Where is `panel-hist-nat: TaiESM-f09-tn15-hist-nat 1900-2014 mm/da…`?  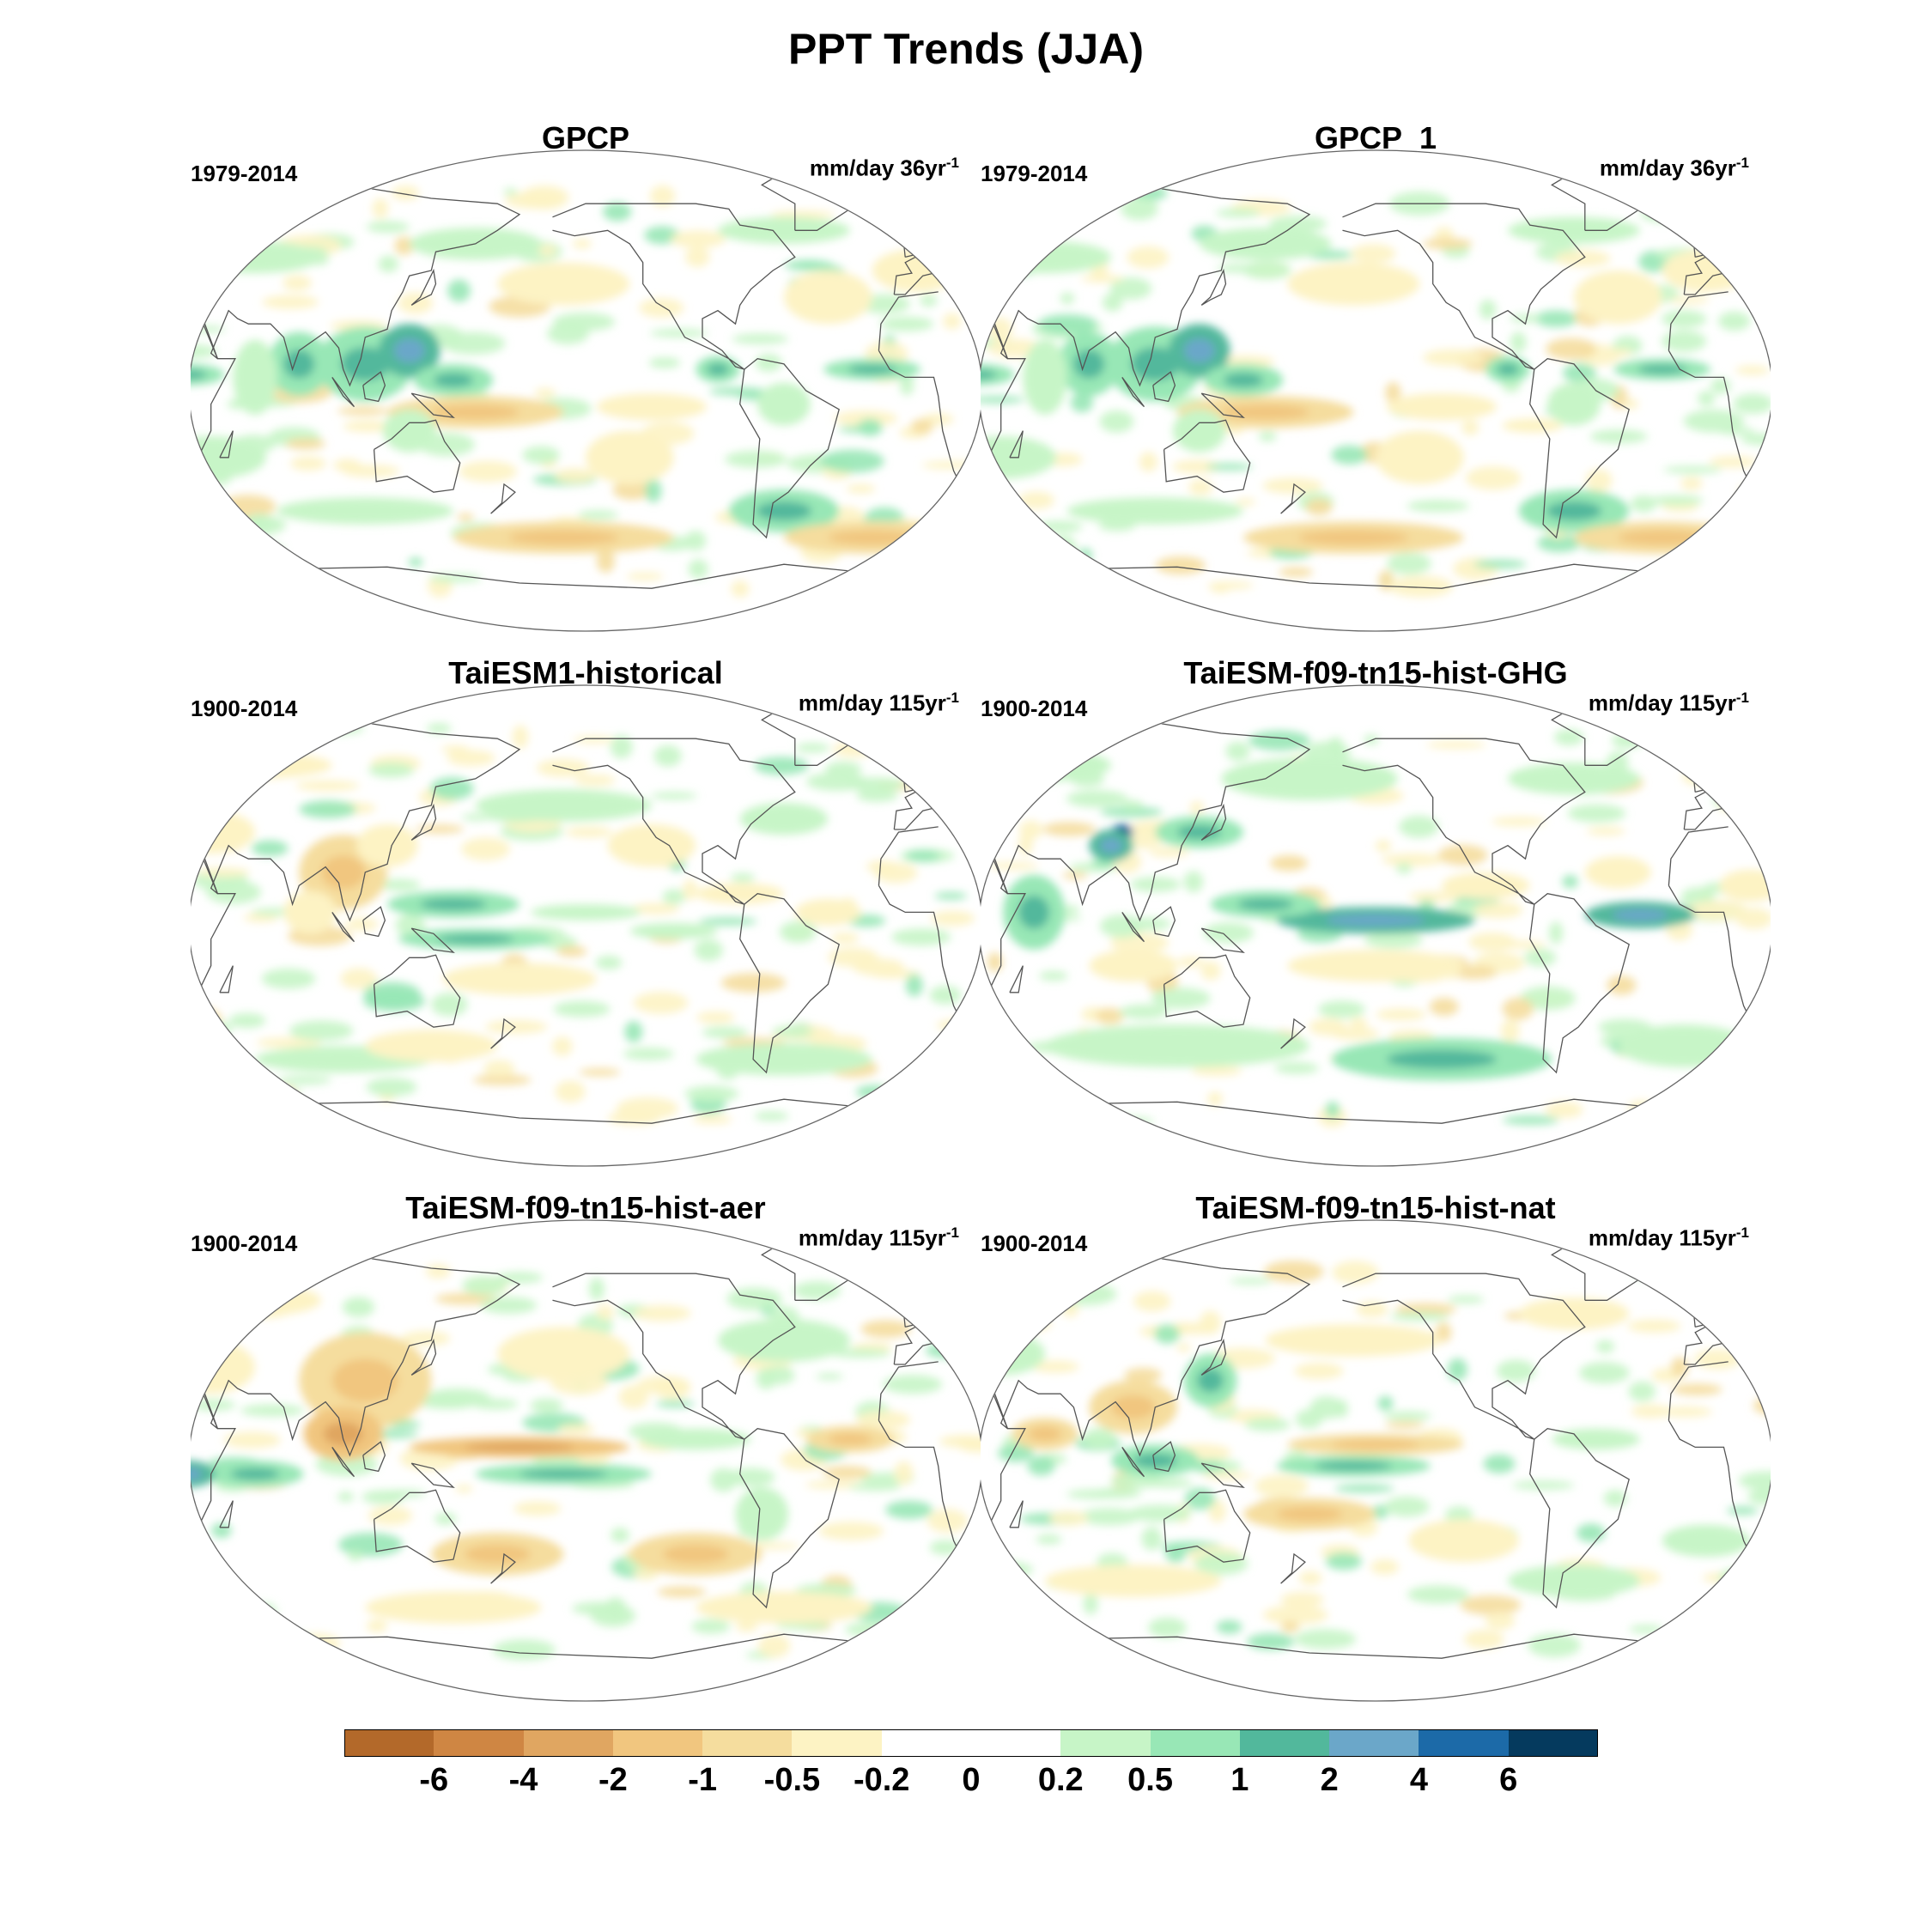 panel-hist-nat: TaiESM-f09-tn15-hist-nat 1900-2014 mm/da… is located at coordinates (1376, 1456).